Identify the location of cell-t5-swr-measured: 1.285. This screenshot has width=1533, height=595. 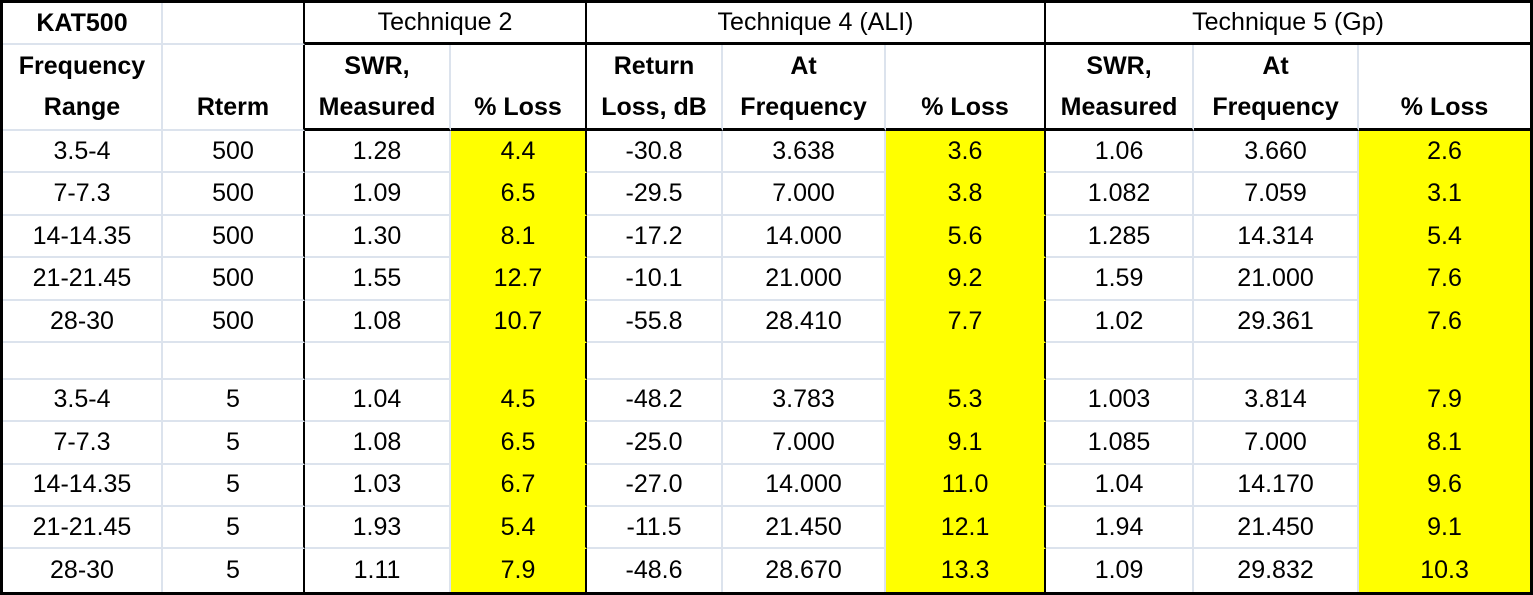
(1120, 237).